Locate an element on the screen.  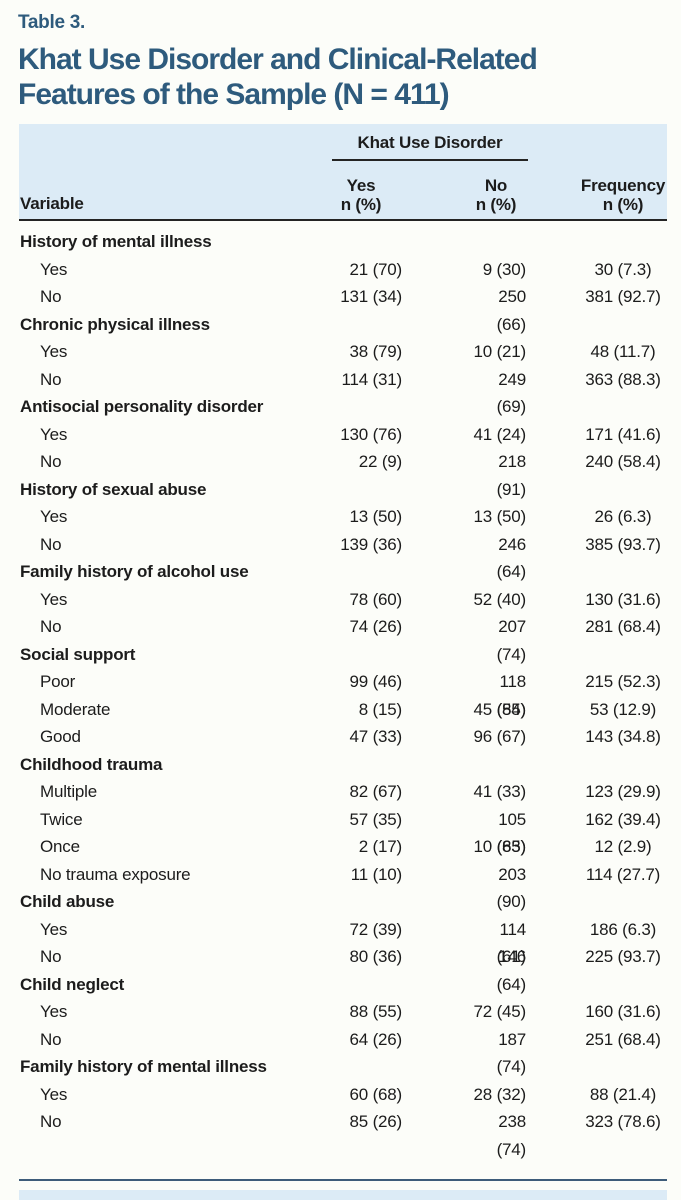
no-value: 238 (74) is located at coordinates (511, 1135).